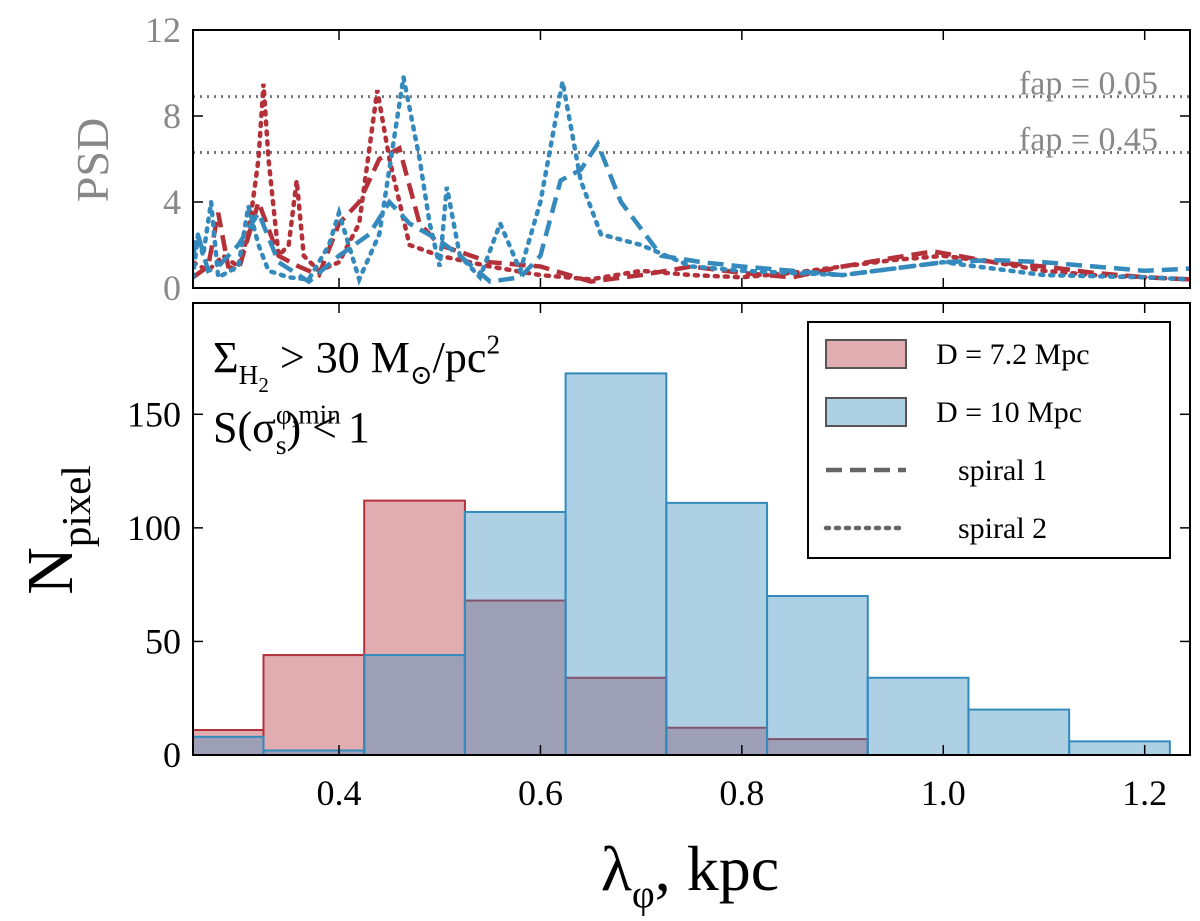 The height and width of the screenshot is (921, 1200). What do you see at coordinates (172, 202) in the screenshot?
I see `y-tick-label: 4` at bounding box center [172, 202].